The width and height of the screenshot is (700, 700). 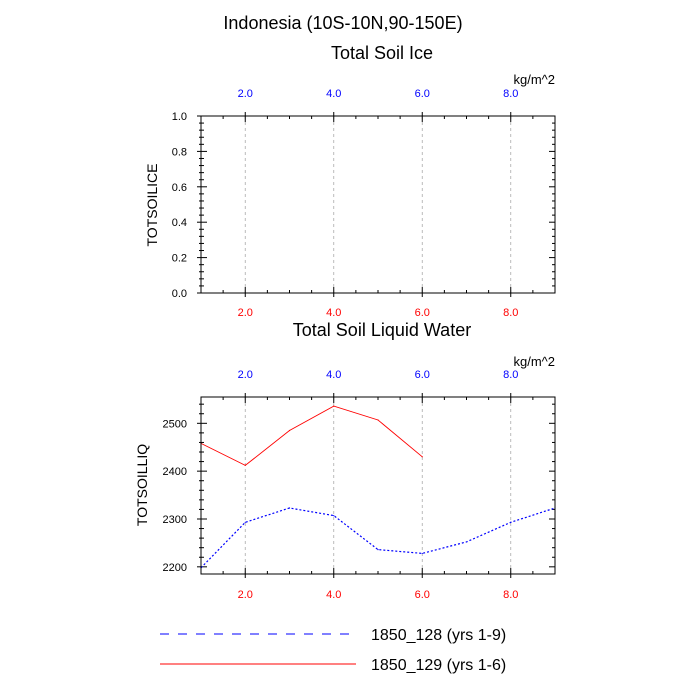 What do you see at coordinates (179, 294) in the screenshot?
I see `y-tick-label: 0.0` at bounding box center [179, 294].